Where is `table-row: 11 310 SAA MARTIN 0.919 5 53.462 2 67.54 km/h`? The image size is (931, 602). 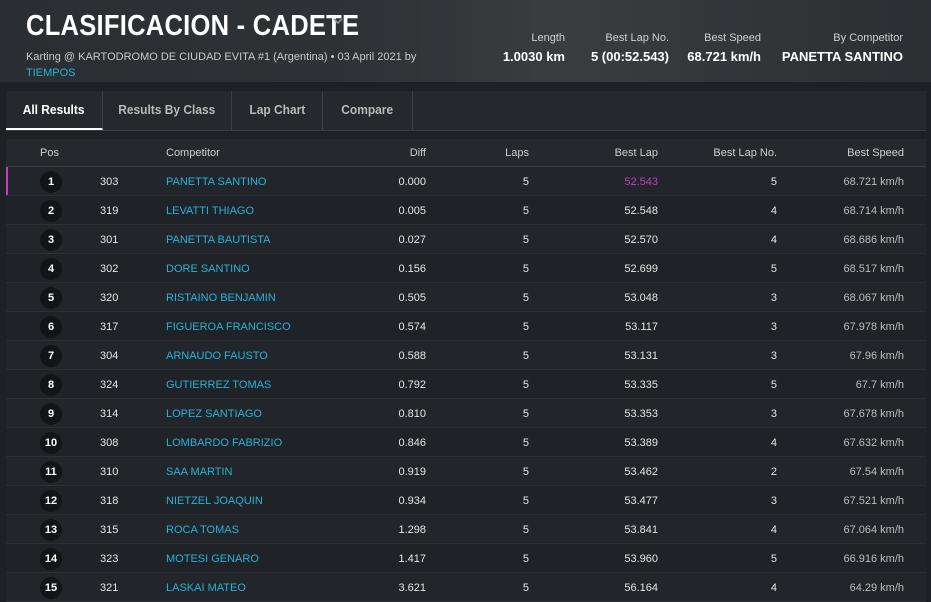
table-row: 11 310 SAA MARTIN 0.919 5 53.462 2 67.54 km/h is located at coordinates (466, 471).